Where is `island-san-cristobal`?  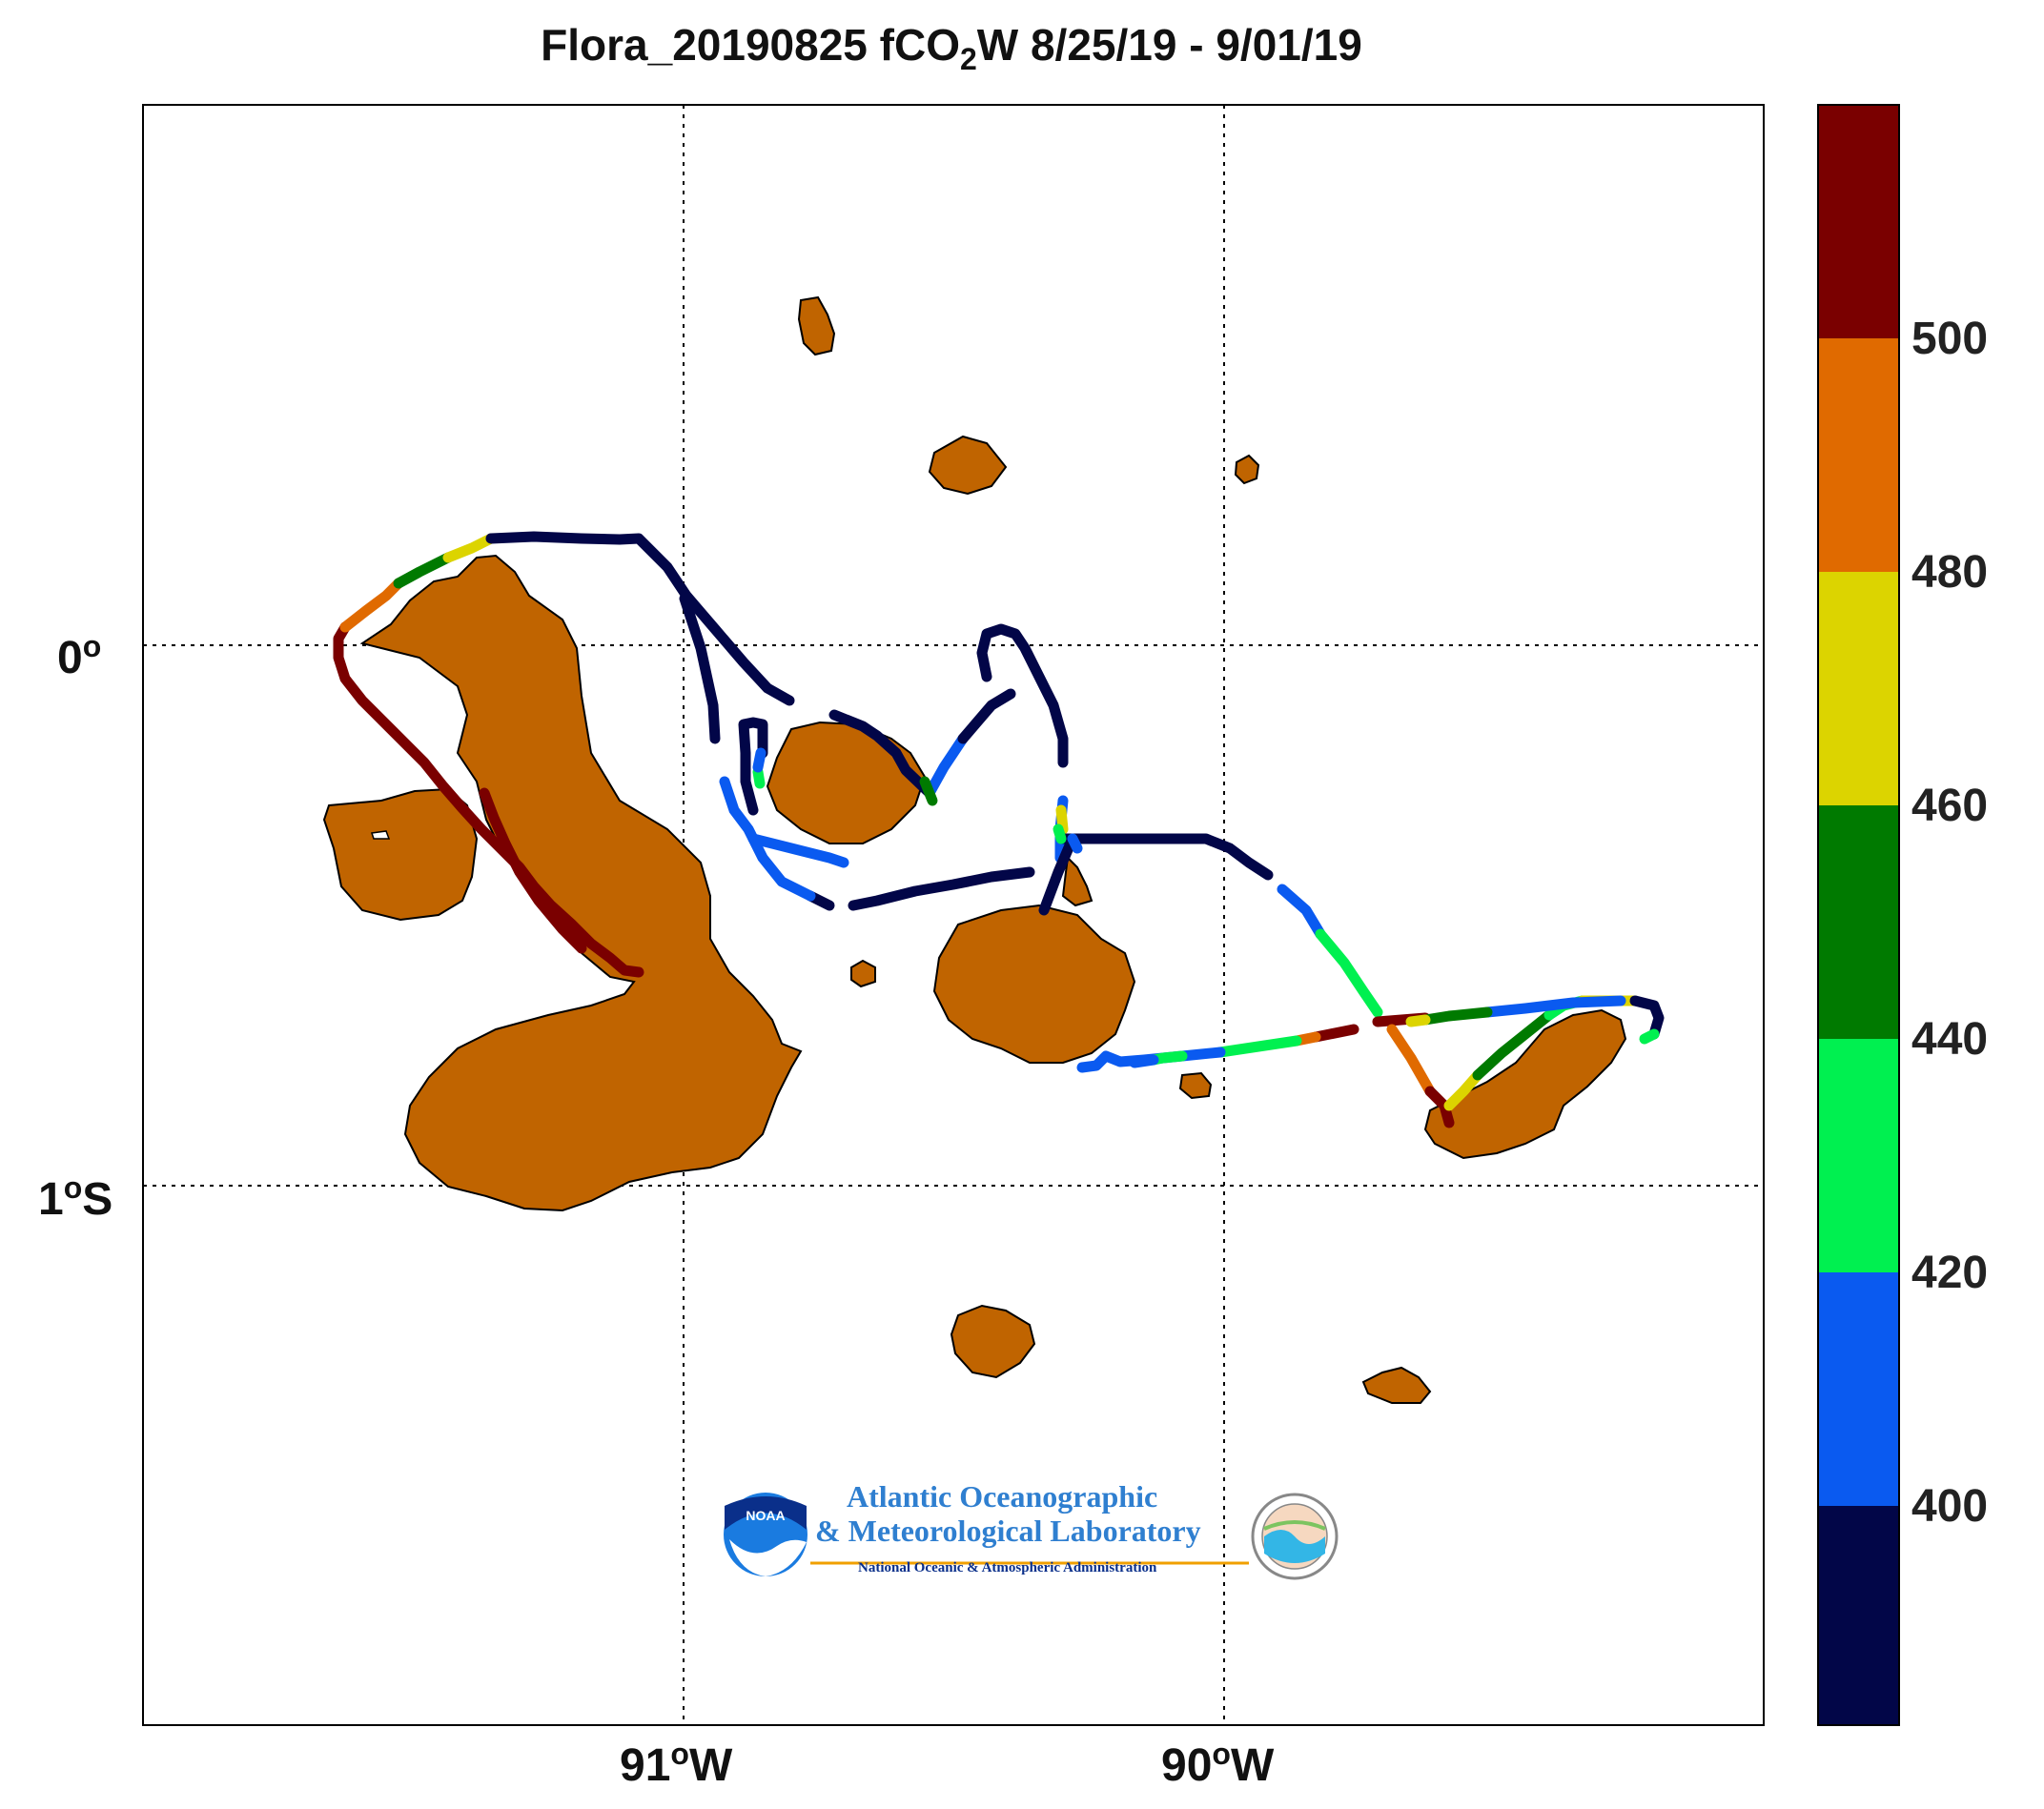
island-san-cristobal is located at coordinates (1525, 1084).